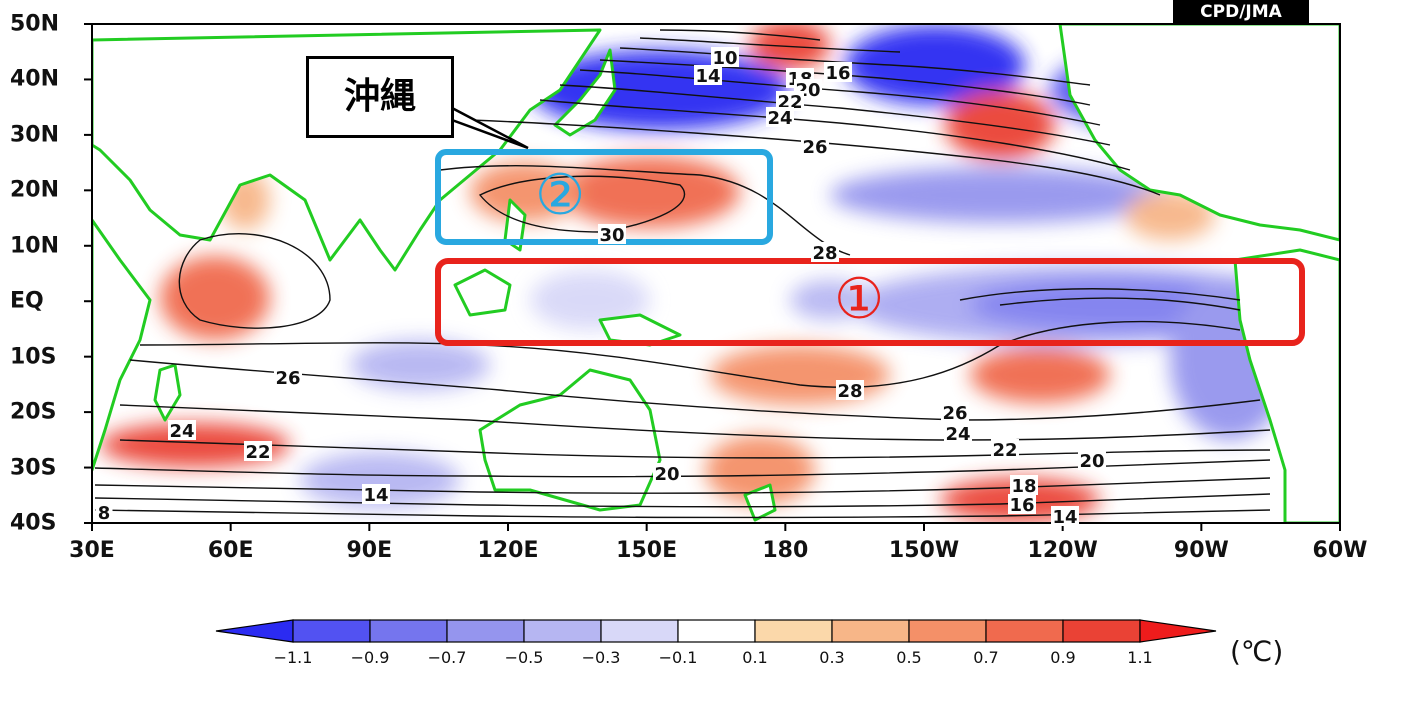 Image resolution: width=1418 pixels, height=703 pixels. I want to click on lon-label: 60W, so click(1340, 550).